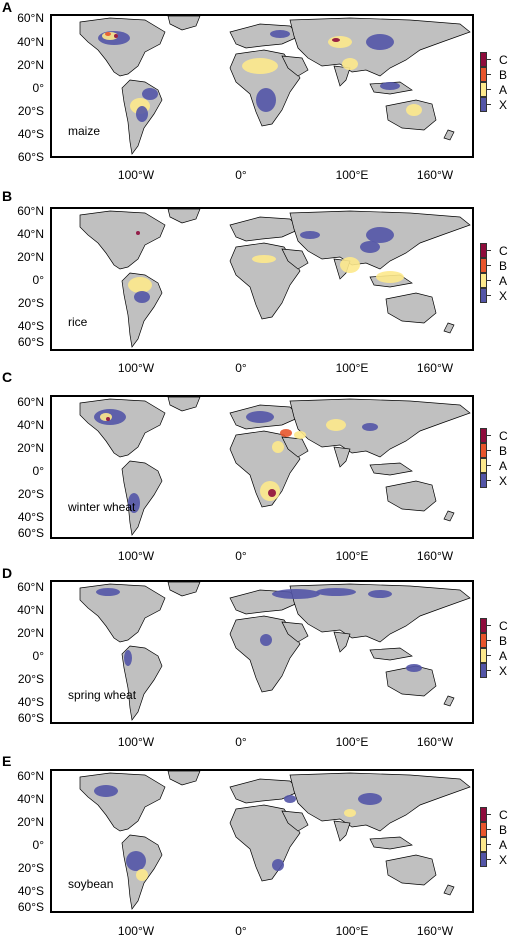 This screenshot has width=515, height=945. I want to click on legend-label: X, so click(503, 860).